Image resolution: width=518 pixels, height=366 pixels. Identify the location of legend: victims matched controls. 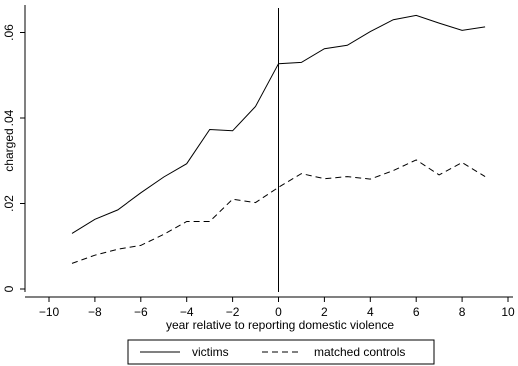
(281, 352).